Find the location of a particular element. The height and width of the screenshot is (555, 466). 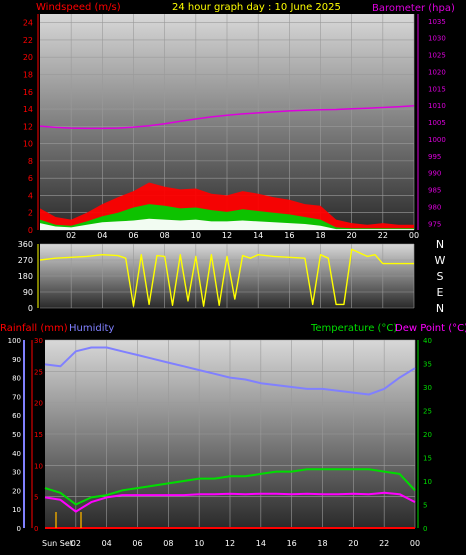

compass-label: E is located at coordinates (440, 292).